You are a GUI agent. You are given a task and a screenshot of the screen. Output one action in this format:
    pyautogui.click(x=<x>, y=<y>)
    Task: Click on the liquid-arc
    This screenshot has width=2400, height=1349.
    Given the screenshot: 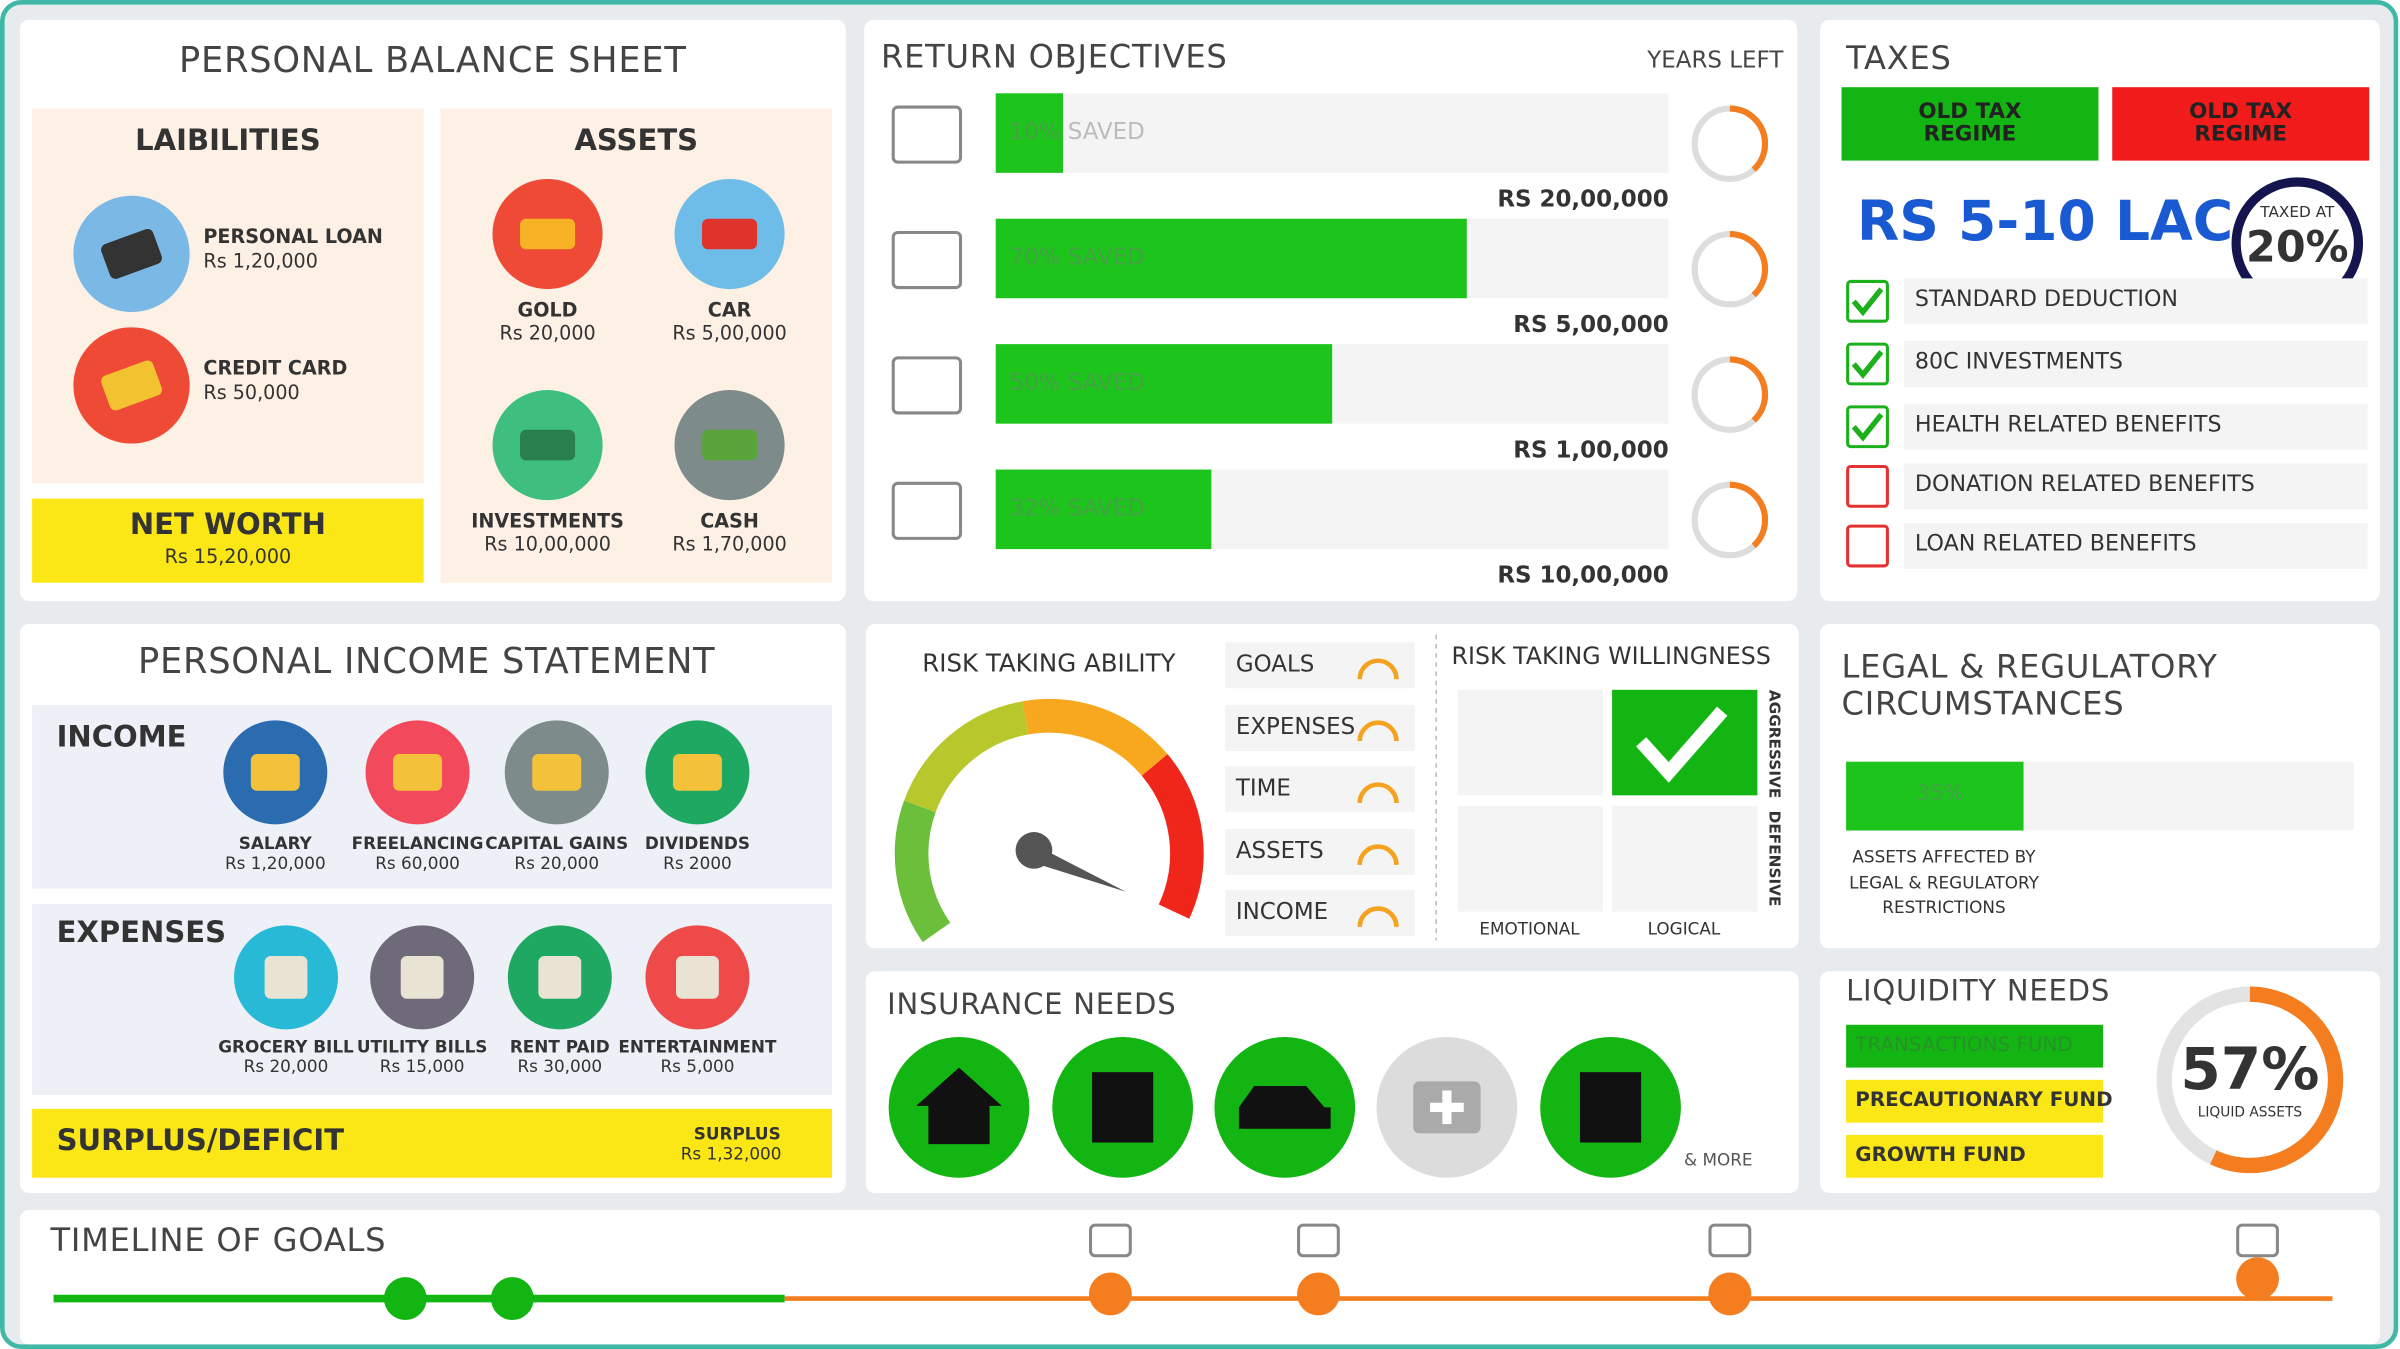 What is the action you would take?
    pyautogui.click(x=2250, y=1080)
    